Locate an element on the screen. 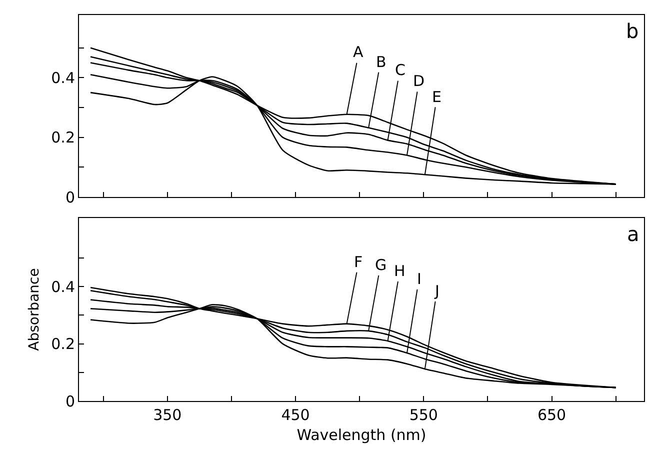 The image size is (647, 456). x-tick-label: 450 is located at coordinates (295, 415).